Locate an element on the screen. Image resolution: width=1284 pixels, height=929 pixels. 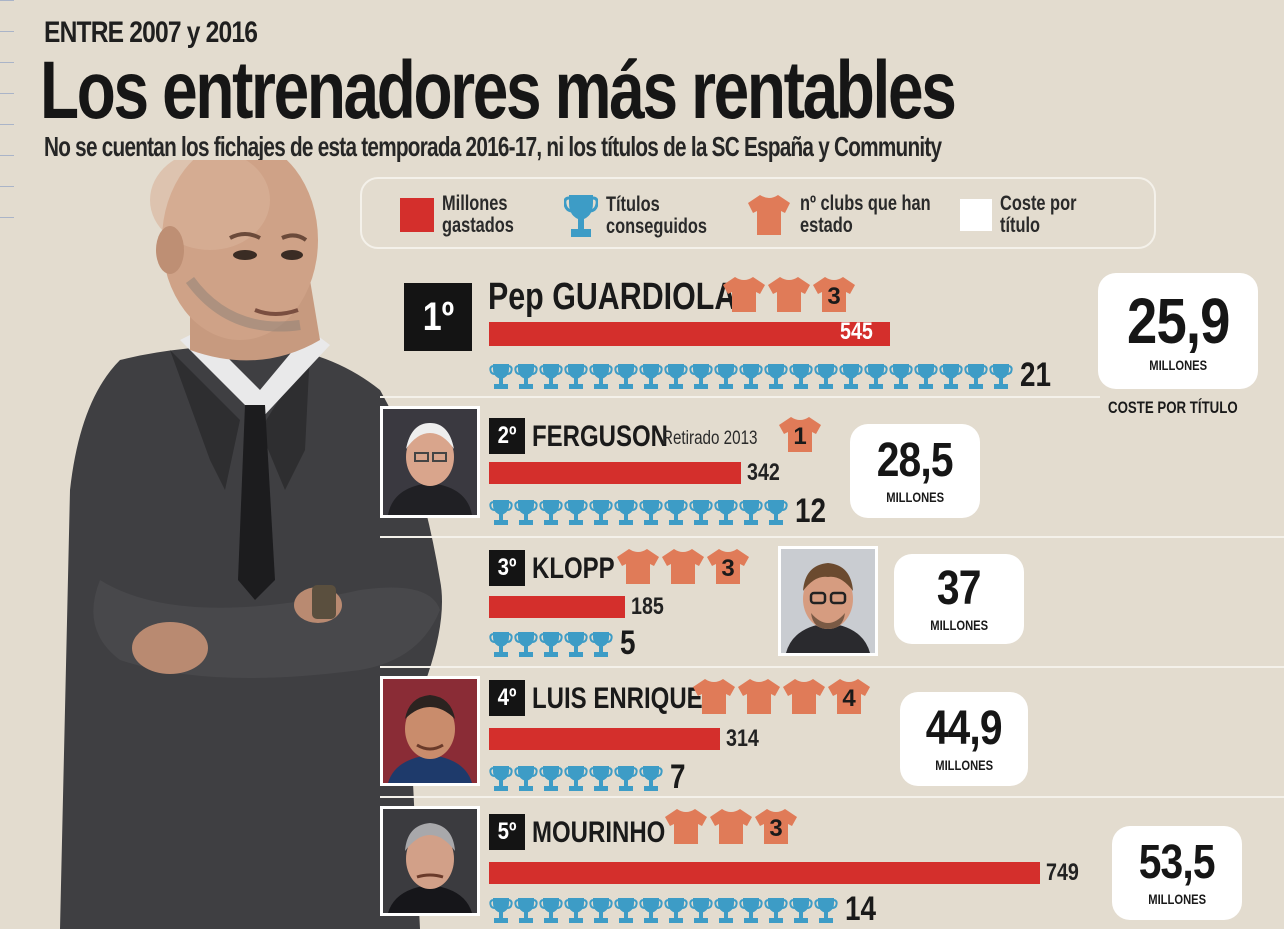
rank-label: 4º is located at coordinates (507, 697).